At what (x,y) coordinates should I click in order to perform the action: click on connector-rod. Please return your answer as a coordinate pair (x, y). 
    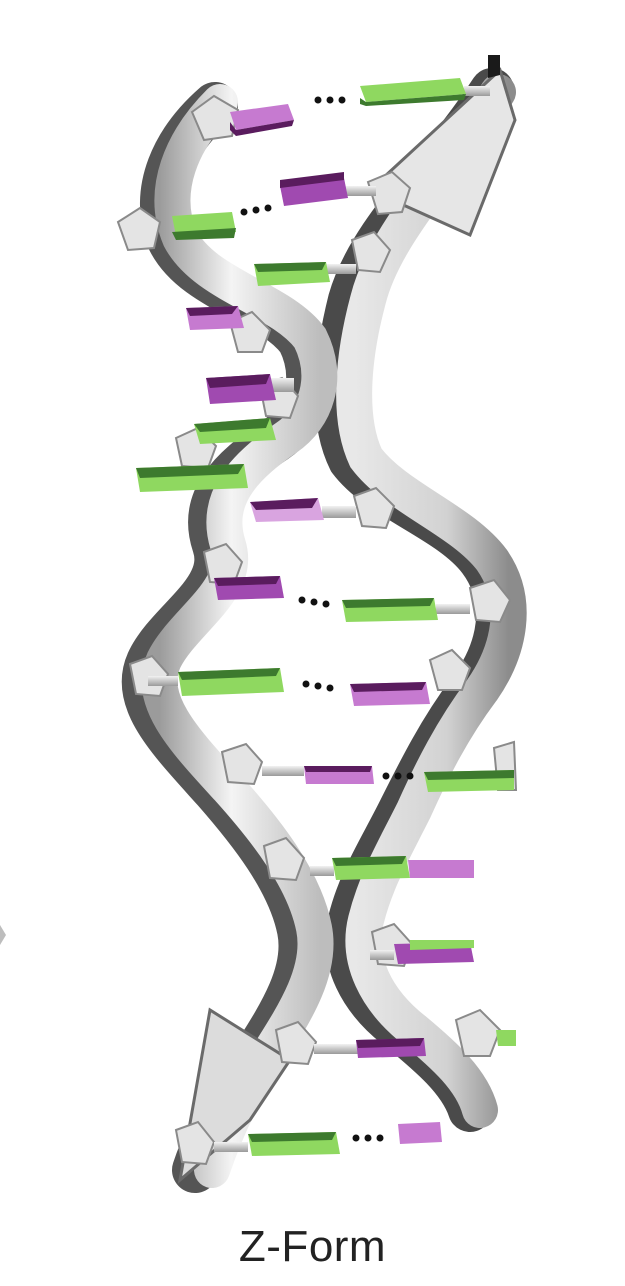
    Looking at the image, I should click on (477, 91).